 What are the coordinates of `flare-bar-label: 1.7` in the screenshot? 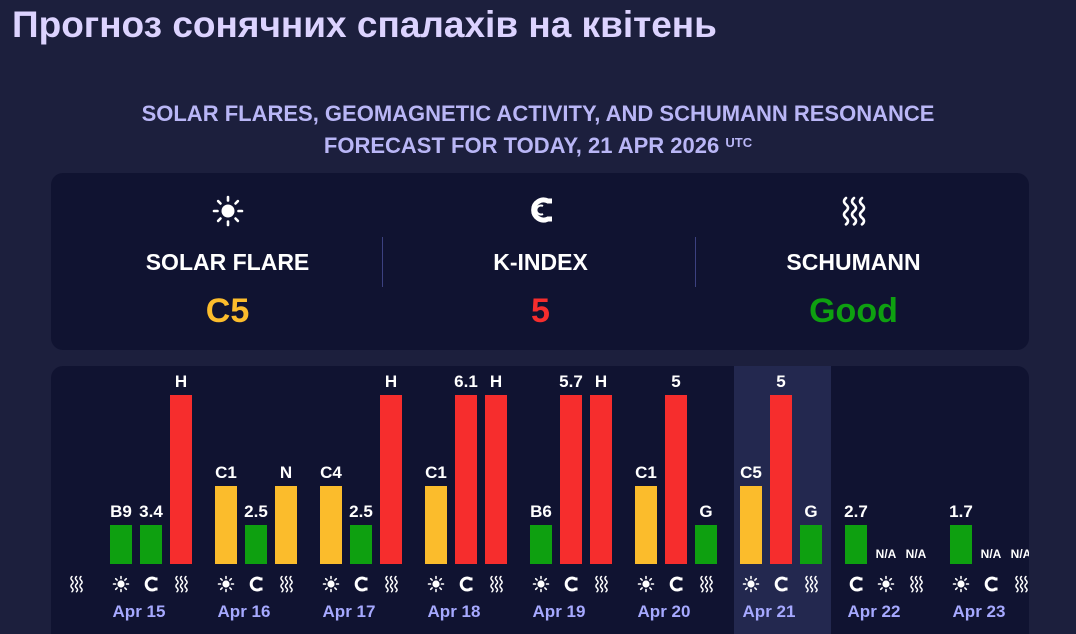 It's located at (961, 511).